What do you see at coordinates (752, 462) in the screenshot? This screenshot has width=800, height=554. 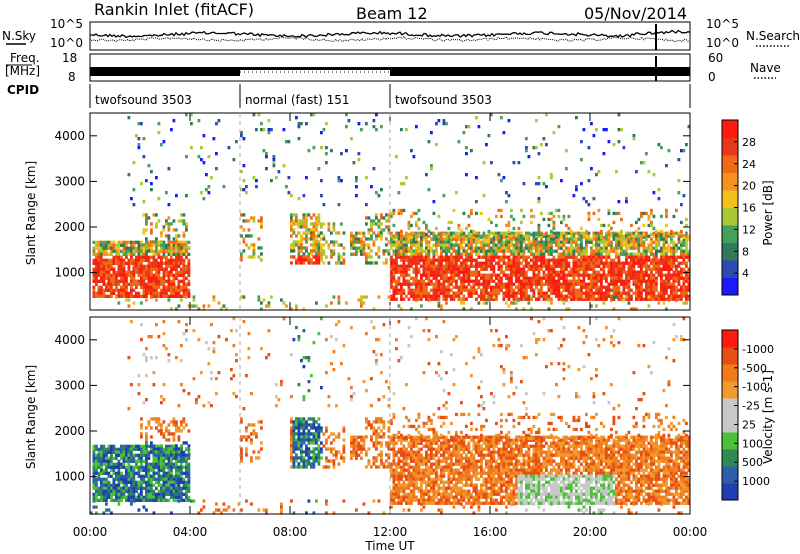 I see `velocity-colorbar-tick: 500` at bounding box center [752, 462].